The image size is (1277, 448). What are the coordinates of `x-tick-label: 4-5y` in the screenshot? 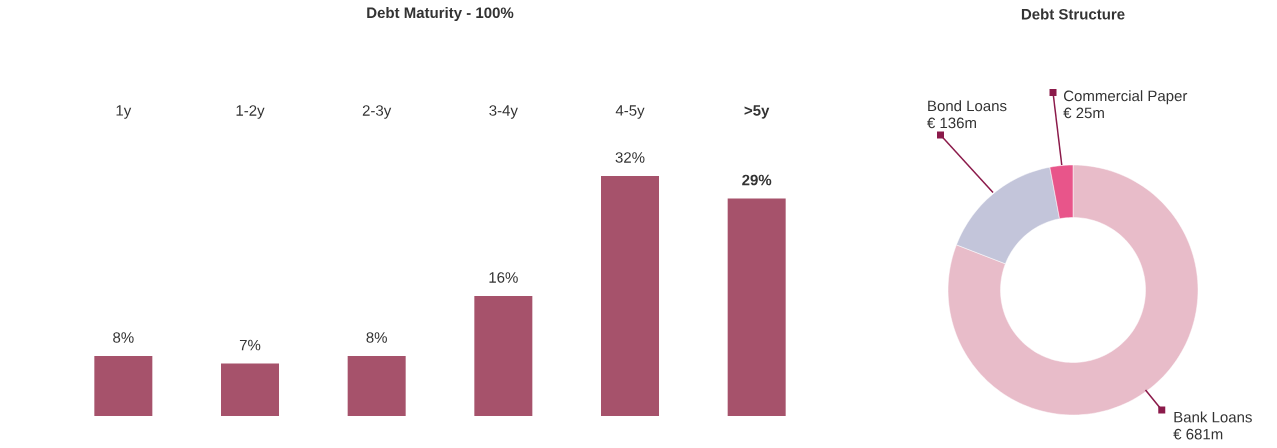 It's located at (630, 112).